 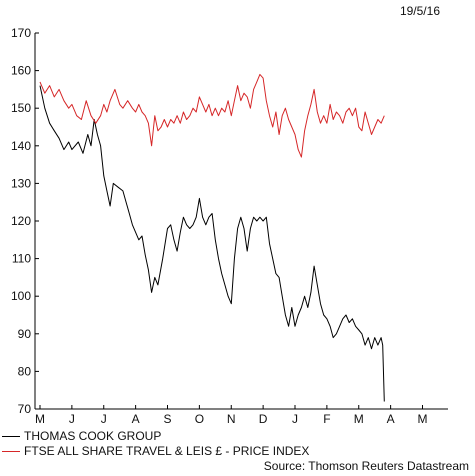 I want to click on legend-swatch-red, so click(x=11, y=452).